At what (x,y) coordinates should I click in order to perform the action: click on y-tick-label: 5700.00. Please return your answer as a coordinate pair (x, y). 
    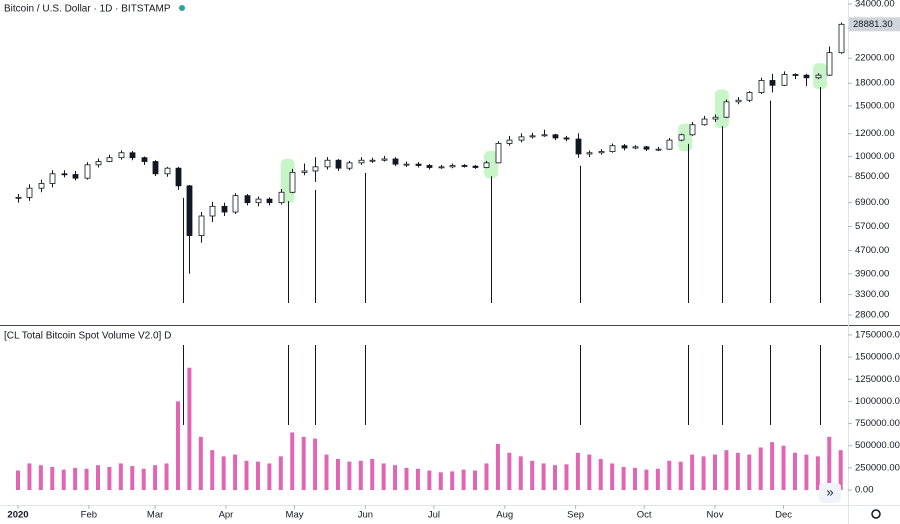
    Looking at the image, I should click on (872, 226).